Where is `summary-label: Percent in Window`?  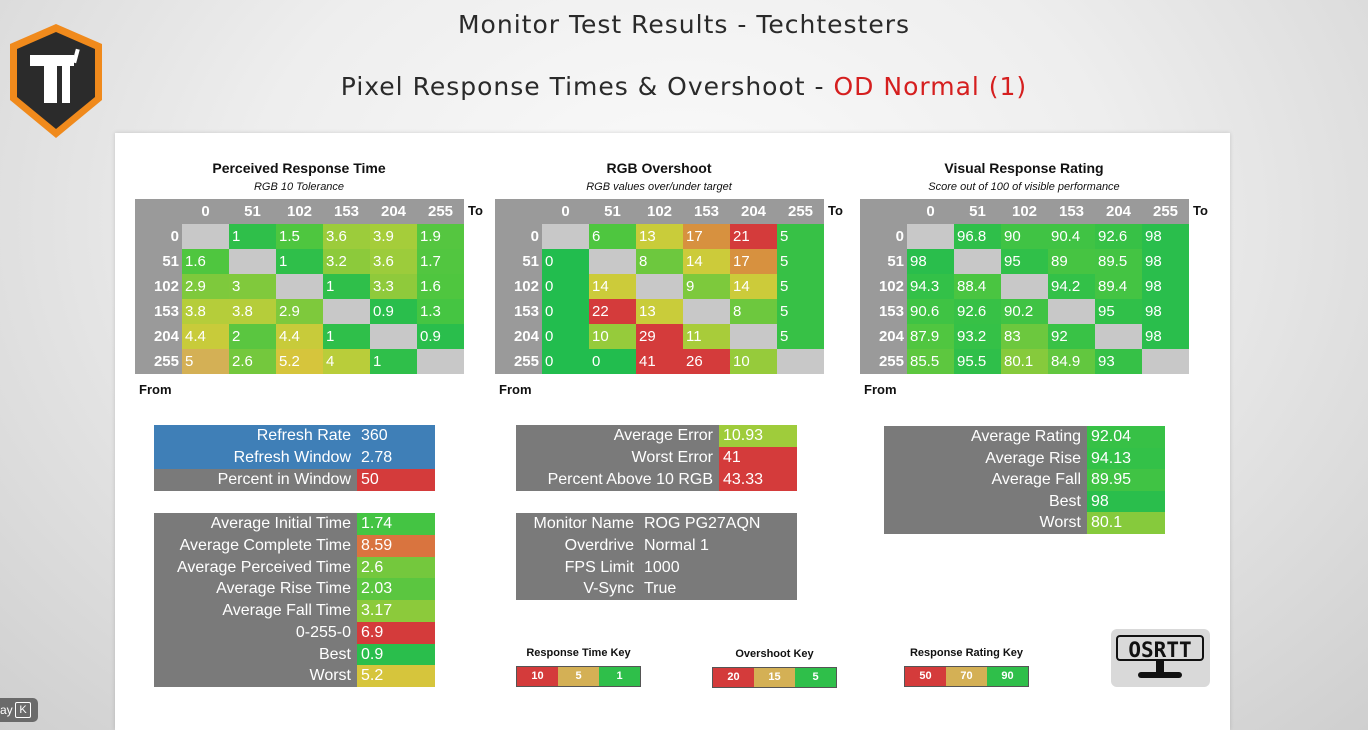 summary-label: Percent in Window is located at coordinates (284, 479).